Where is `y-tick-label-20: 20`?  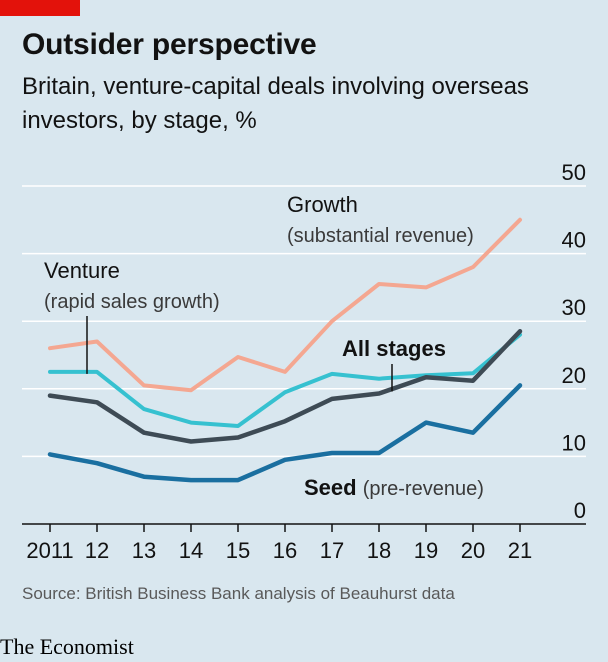
y-tick-label-20: 20 is located at coordinates (574, 375).